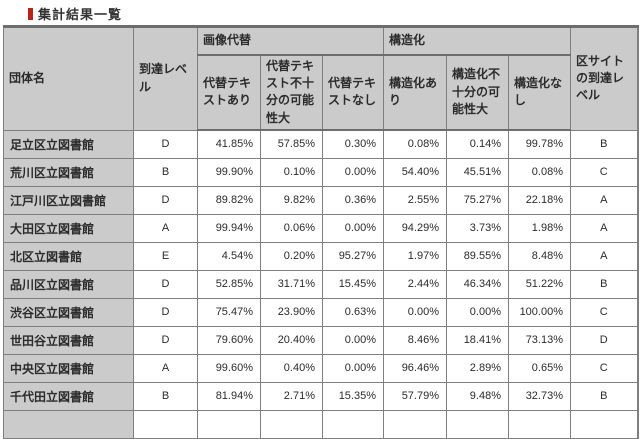 The image size is (640, 439). What do you see at coordinates (477, 200) in the screenshot?
I see `value-cell: 75.27%` at bounding box center [477, 200].